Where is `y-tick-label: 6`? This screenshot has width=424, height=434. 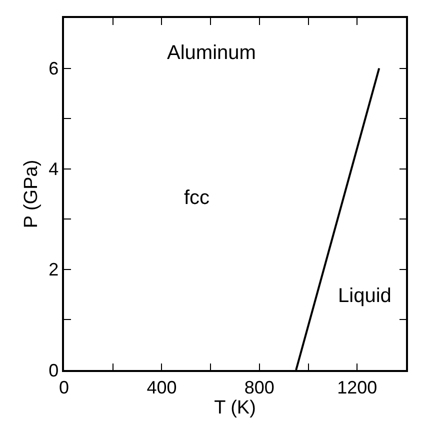 y-tick-label: 6 is located at coordinates (53, 68).